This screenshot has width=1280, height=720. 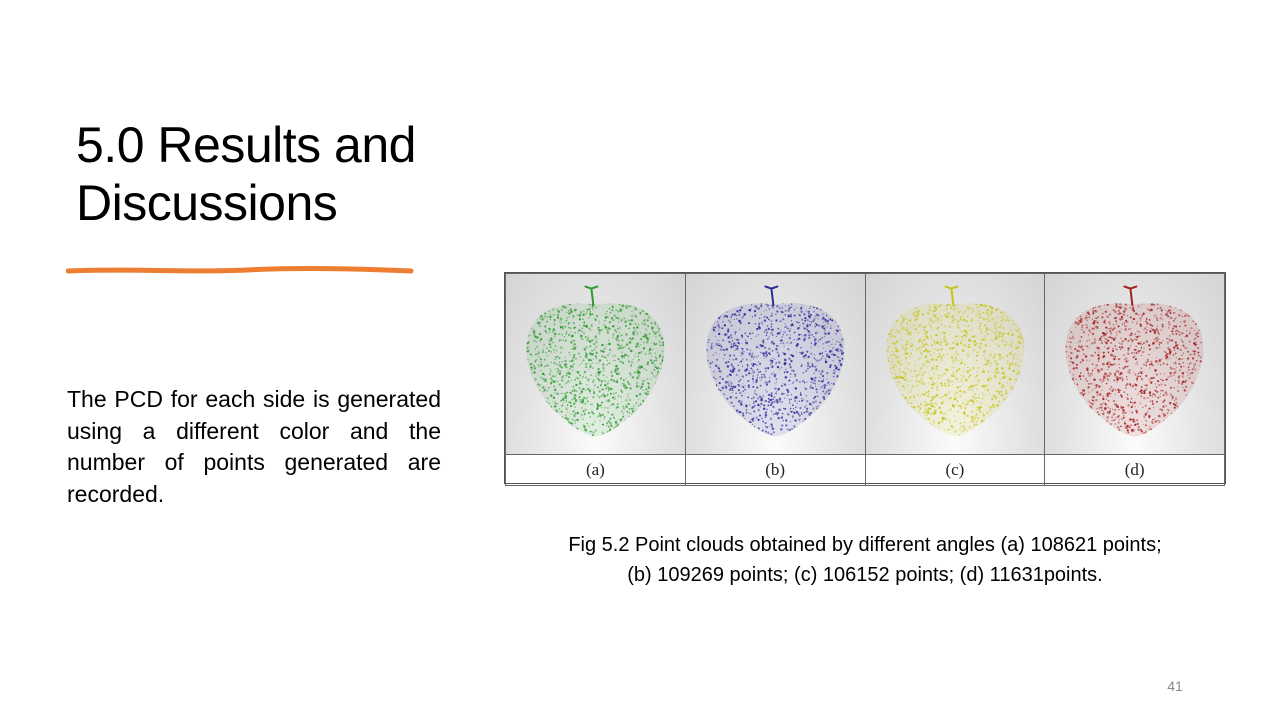 I want to click on slide-title-line-2: Discussions, so click(x=207, y=203).